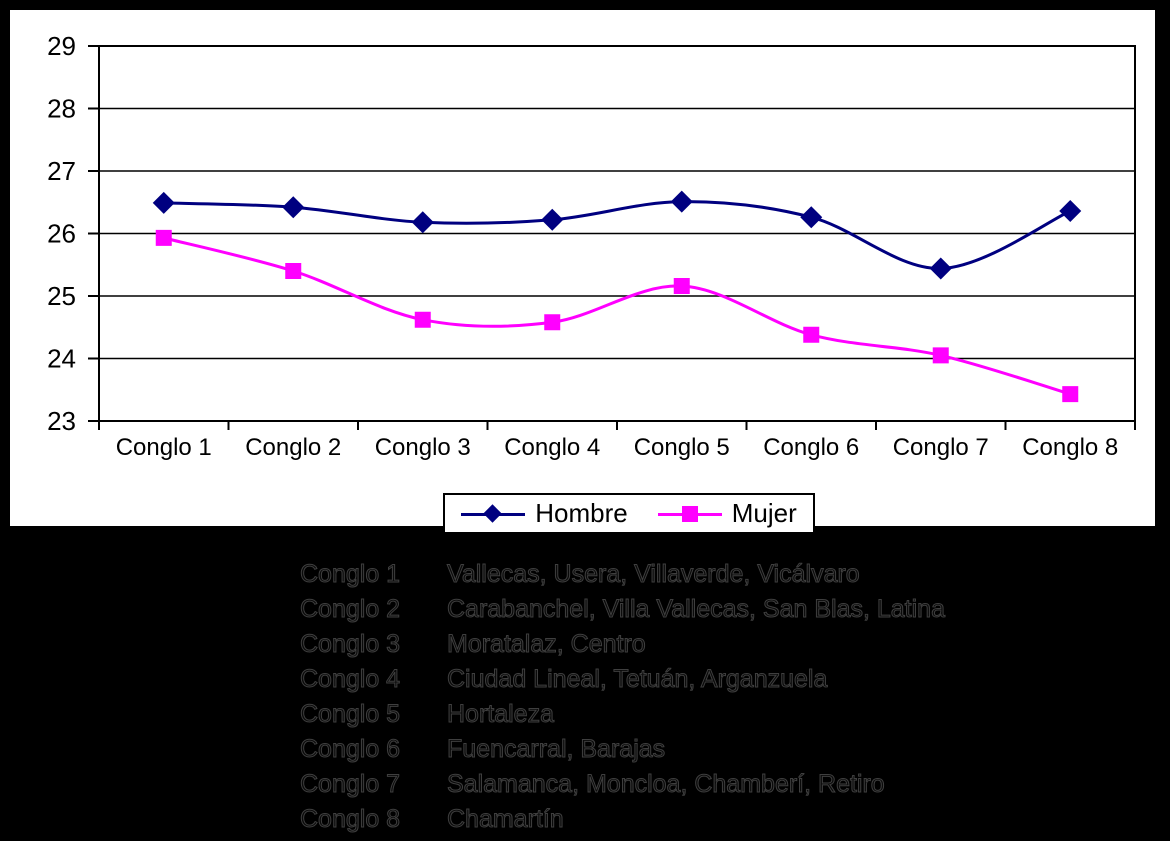 The width and height of the screenshot is (1170, 841). What do you see at coordinates (764, 513) in the screenshot?
I see `legend-label-mujer: Mujer` at bounding box center [764, 513].